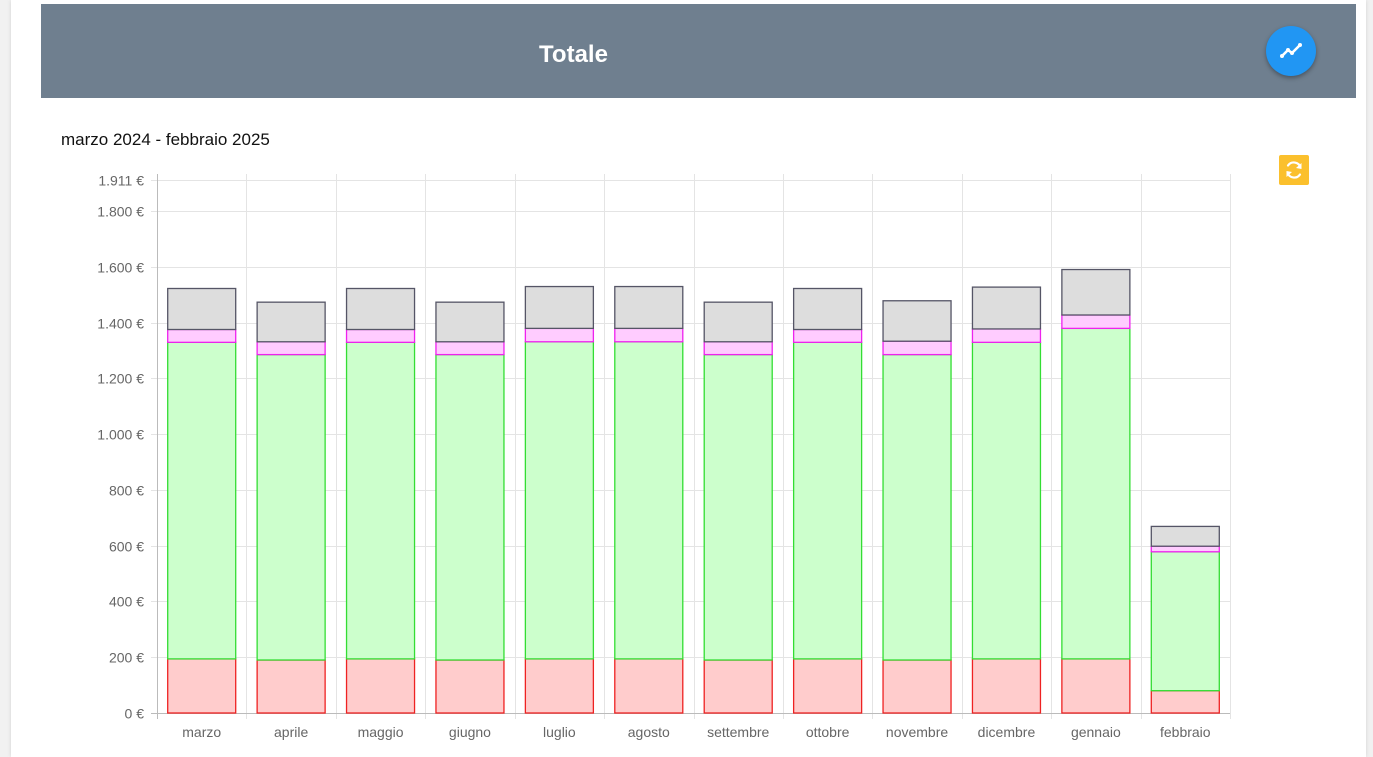 The height and width of the screenshot is (757, 1373). I want to click on y-tick-label: 1.600 €, so click(120, 268).